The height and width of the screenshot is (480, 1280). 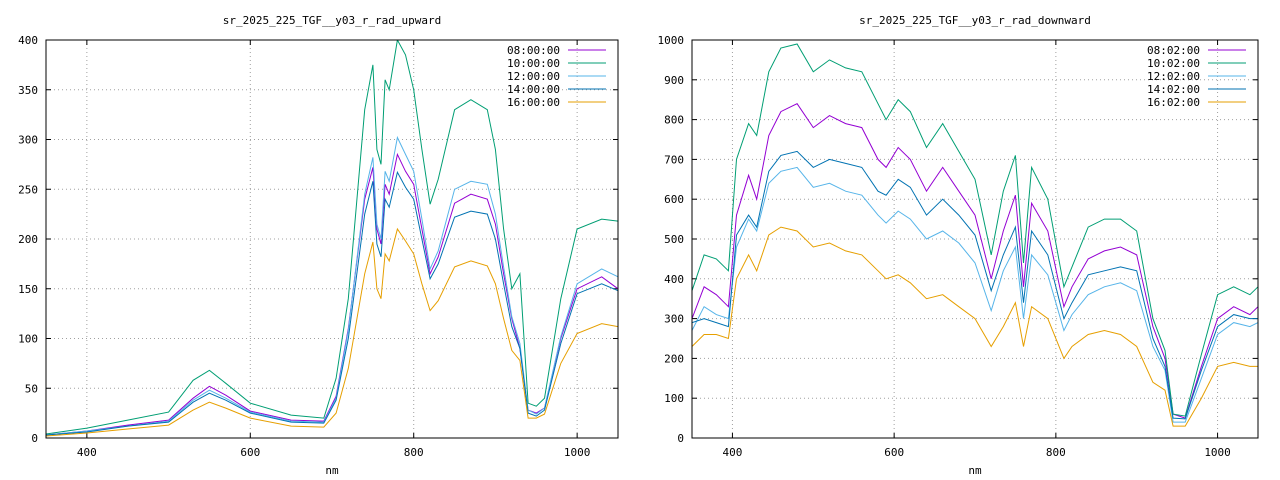 What do you see at coordinates (1173, 50) in the screenshot?
I see `legend-label: 08:02:00` at bounding box center [1173, 50].